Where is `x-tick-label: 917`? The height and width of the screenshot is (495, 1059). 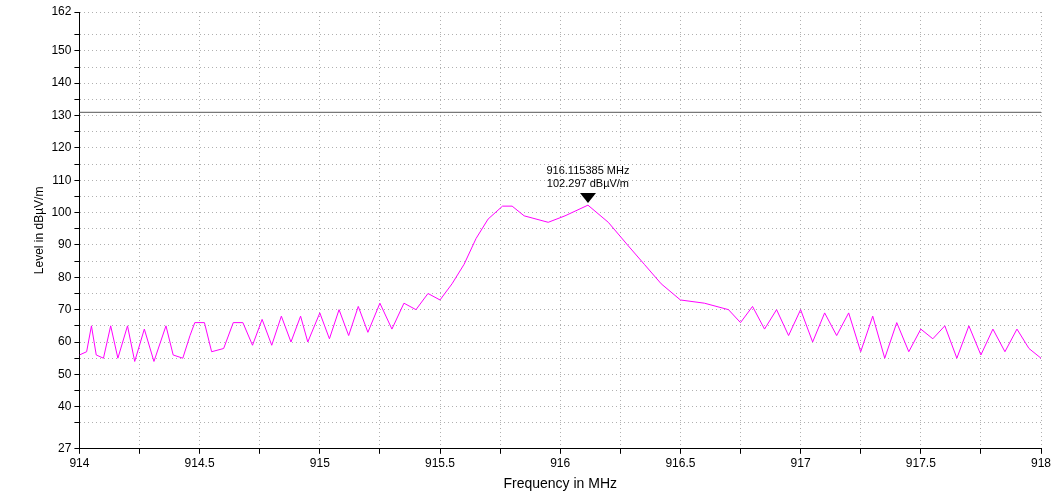 x-tick-label: 917 is located at coordinates (800, 463).